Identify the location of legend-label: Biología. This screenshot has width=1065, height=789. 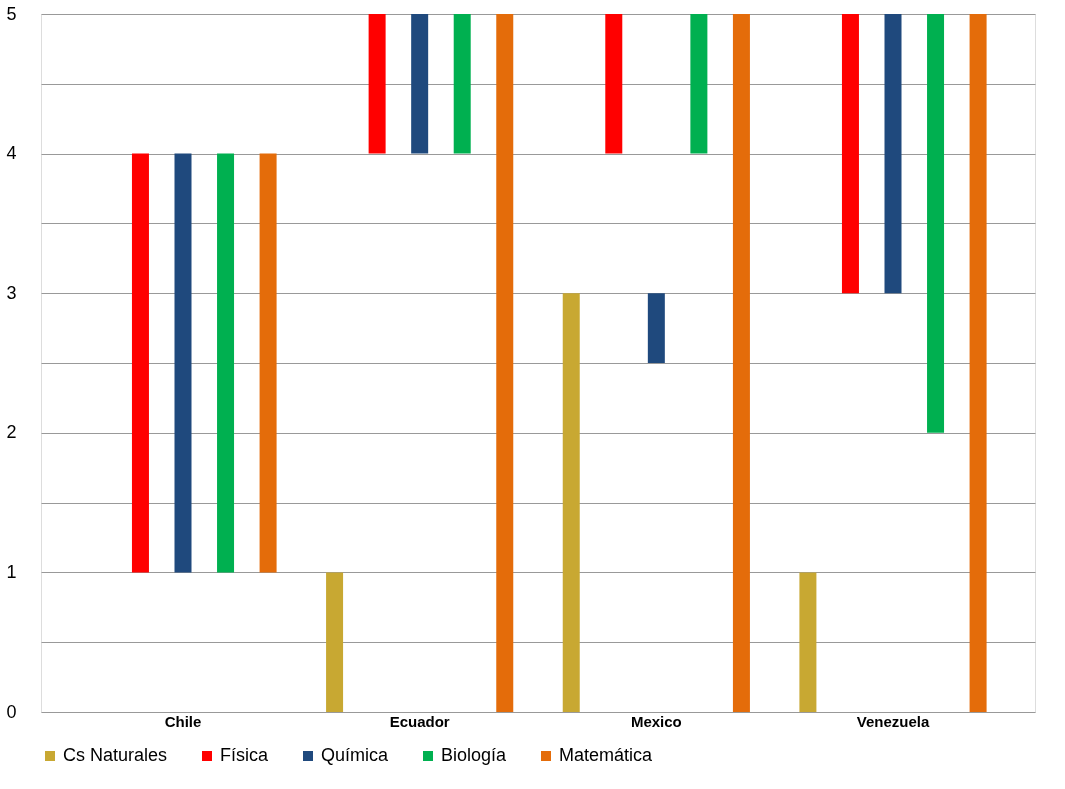
(474, 755).